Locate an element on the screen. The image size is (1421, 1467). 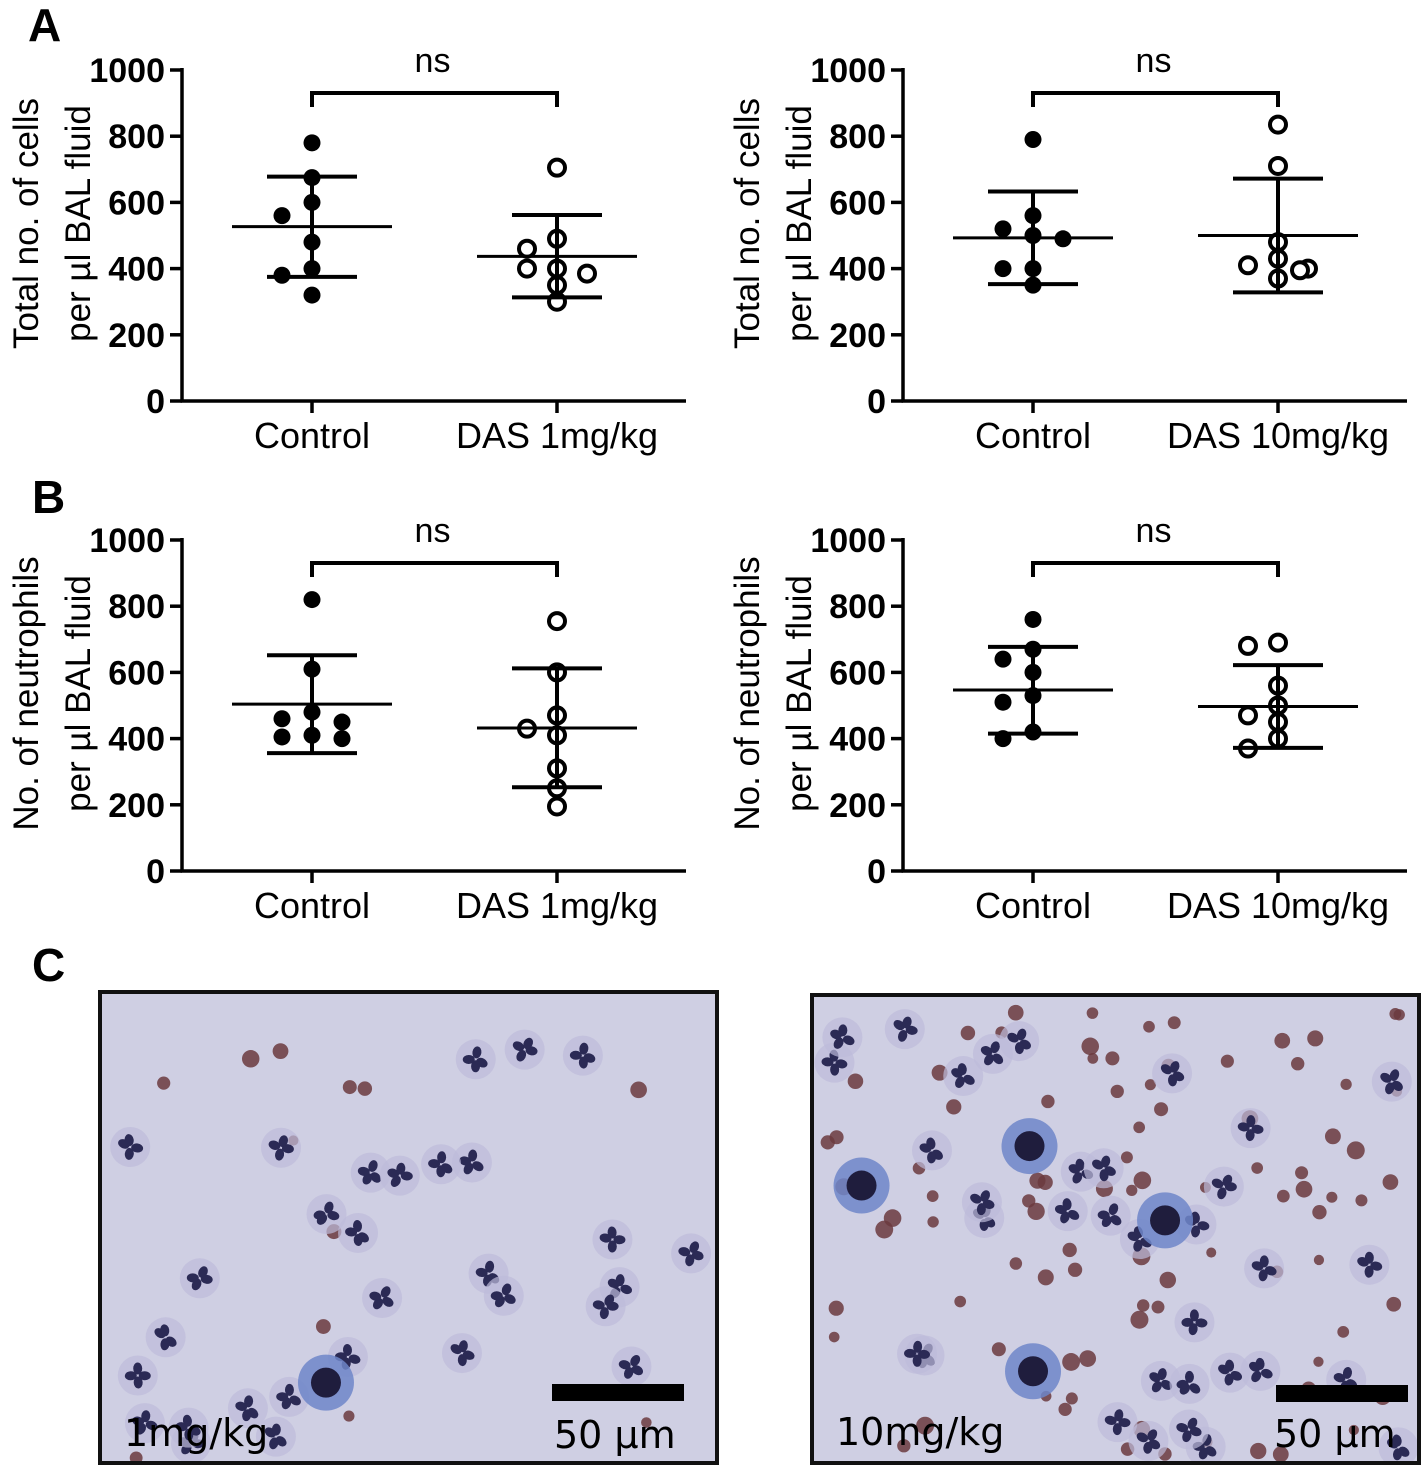
series-control is located at coordinates (1033, 212).